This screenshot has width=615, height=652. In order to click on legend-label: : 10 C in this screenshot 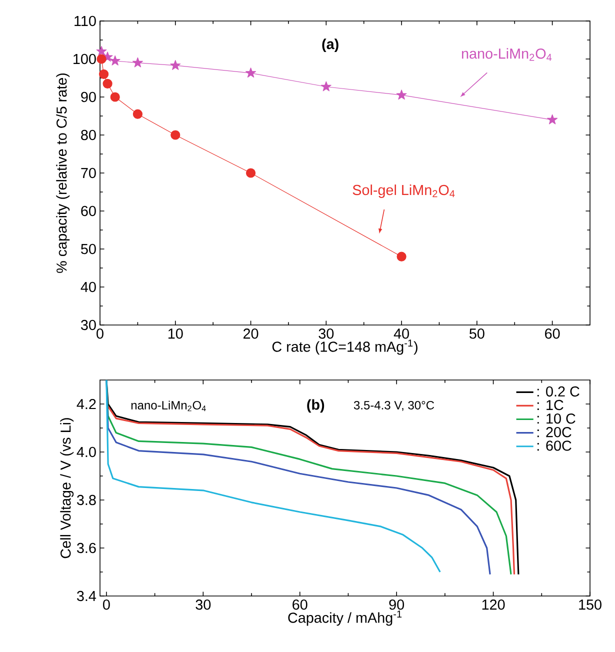, I will do `click(556, 418)`.